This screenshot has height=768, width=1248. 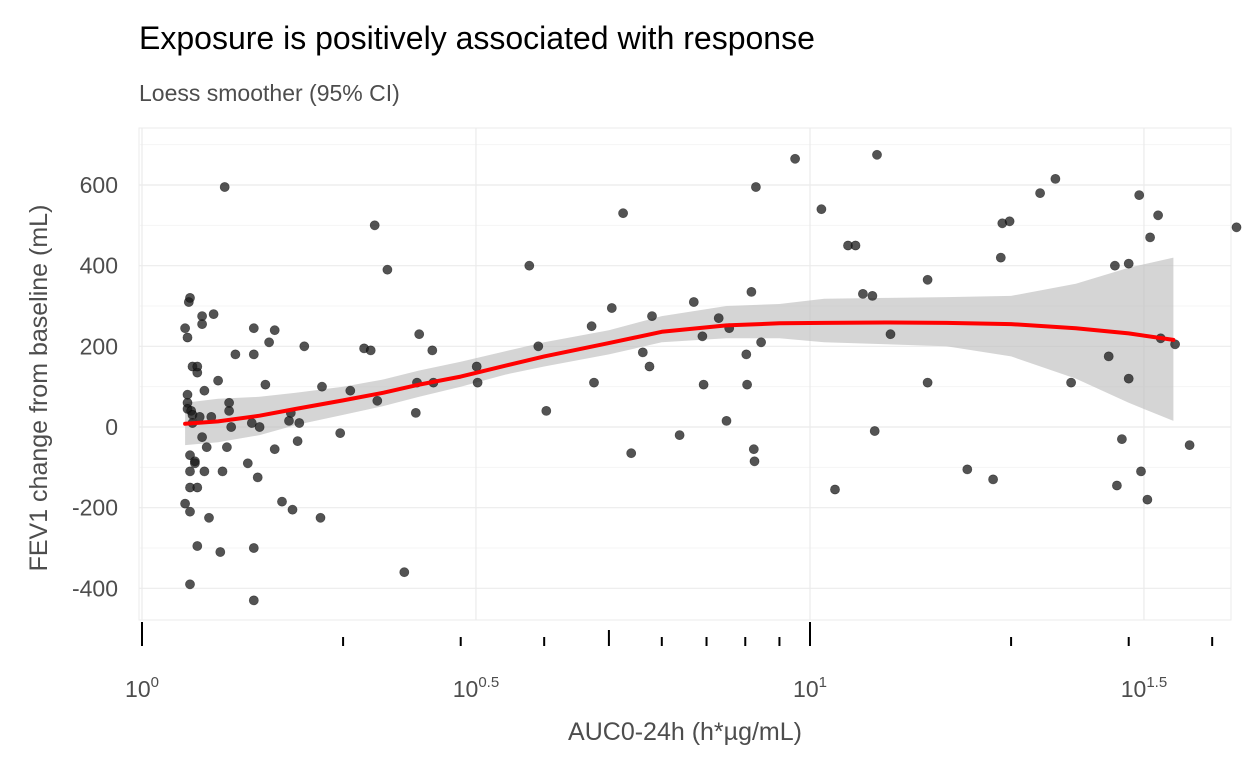 What do you see at coordinates (810, 688) in the screenshot?
I see `x-tick-label: 10¹` at bounding box center [810, 688].